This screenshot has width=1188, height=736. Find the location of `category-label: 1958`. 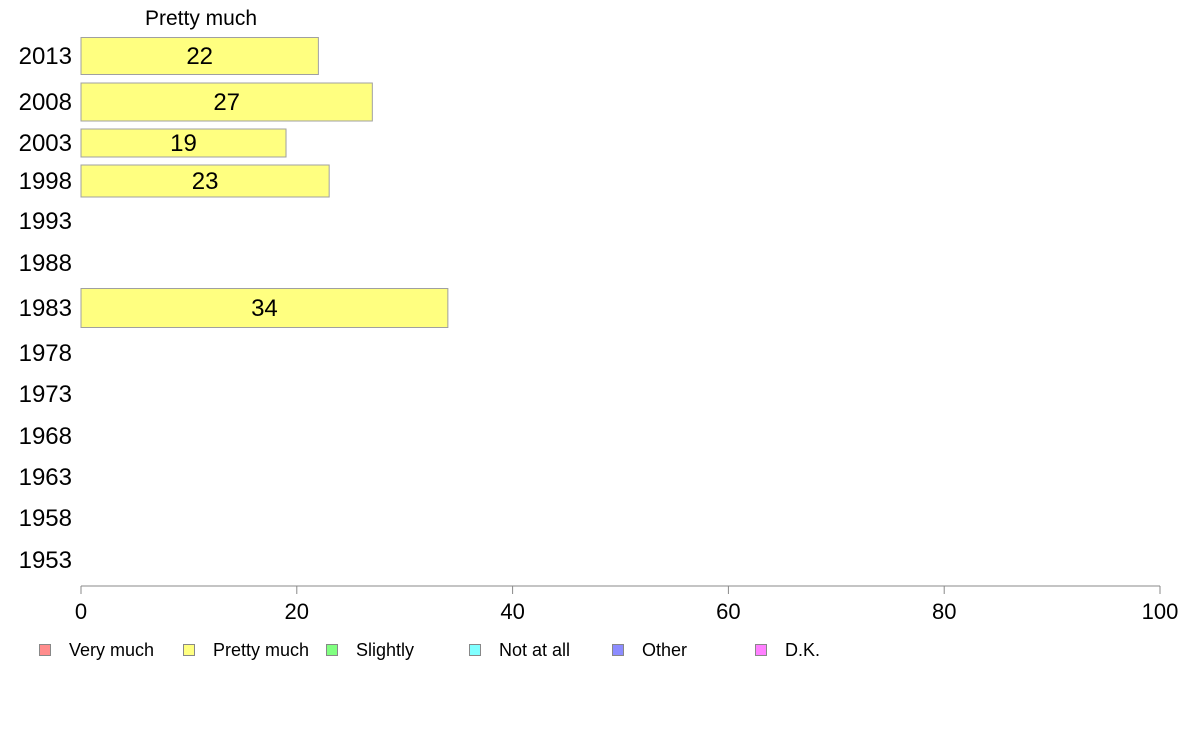

category-label: 1958 is located at coordinates (45, 518).